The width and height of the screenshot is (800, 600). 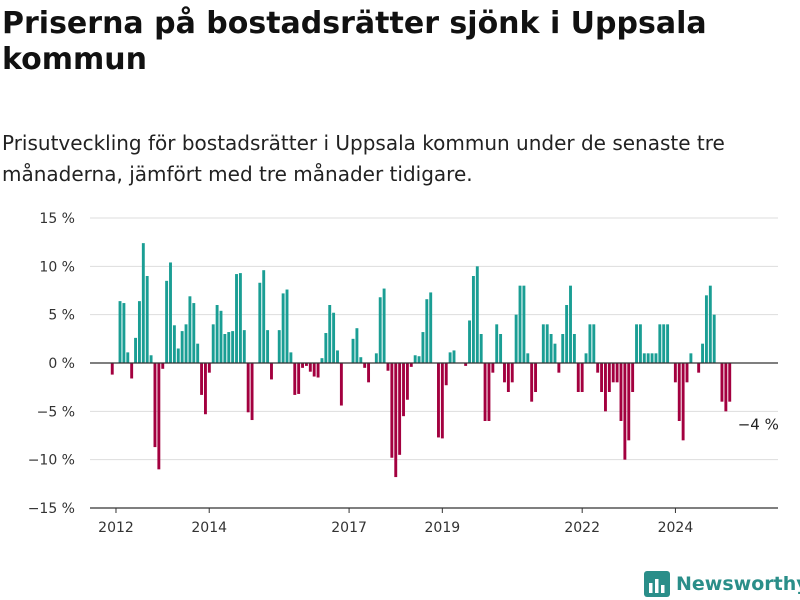 I want to click on y-tick-label: 15 %, so click(x=57, y=219).